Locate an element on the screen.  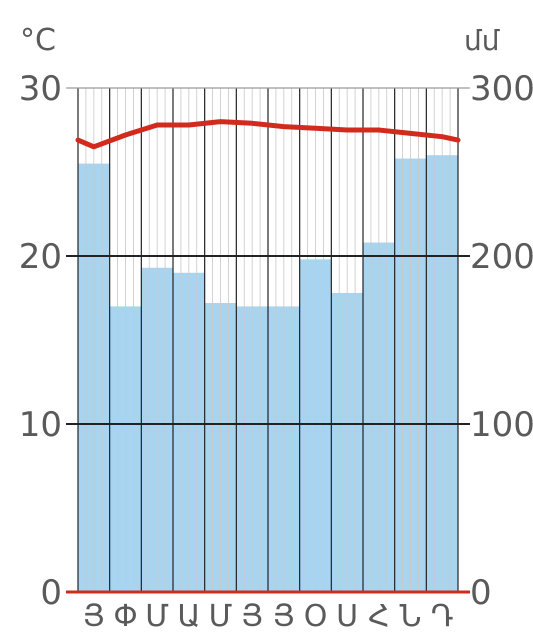
temperature-series-line is located at coordinates (268, 134).